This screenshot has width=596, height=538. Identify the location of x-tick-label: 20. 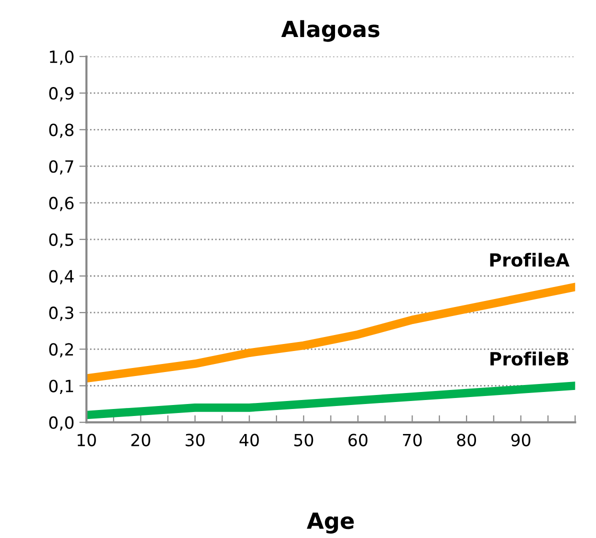
(140, 440).